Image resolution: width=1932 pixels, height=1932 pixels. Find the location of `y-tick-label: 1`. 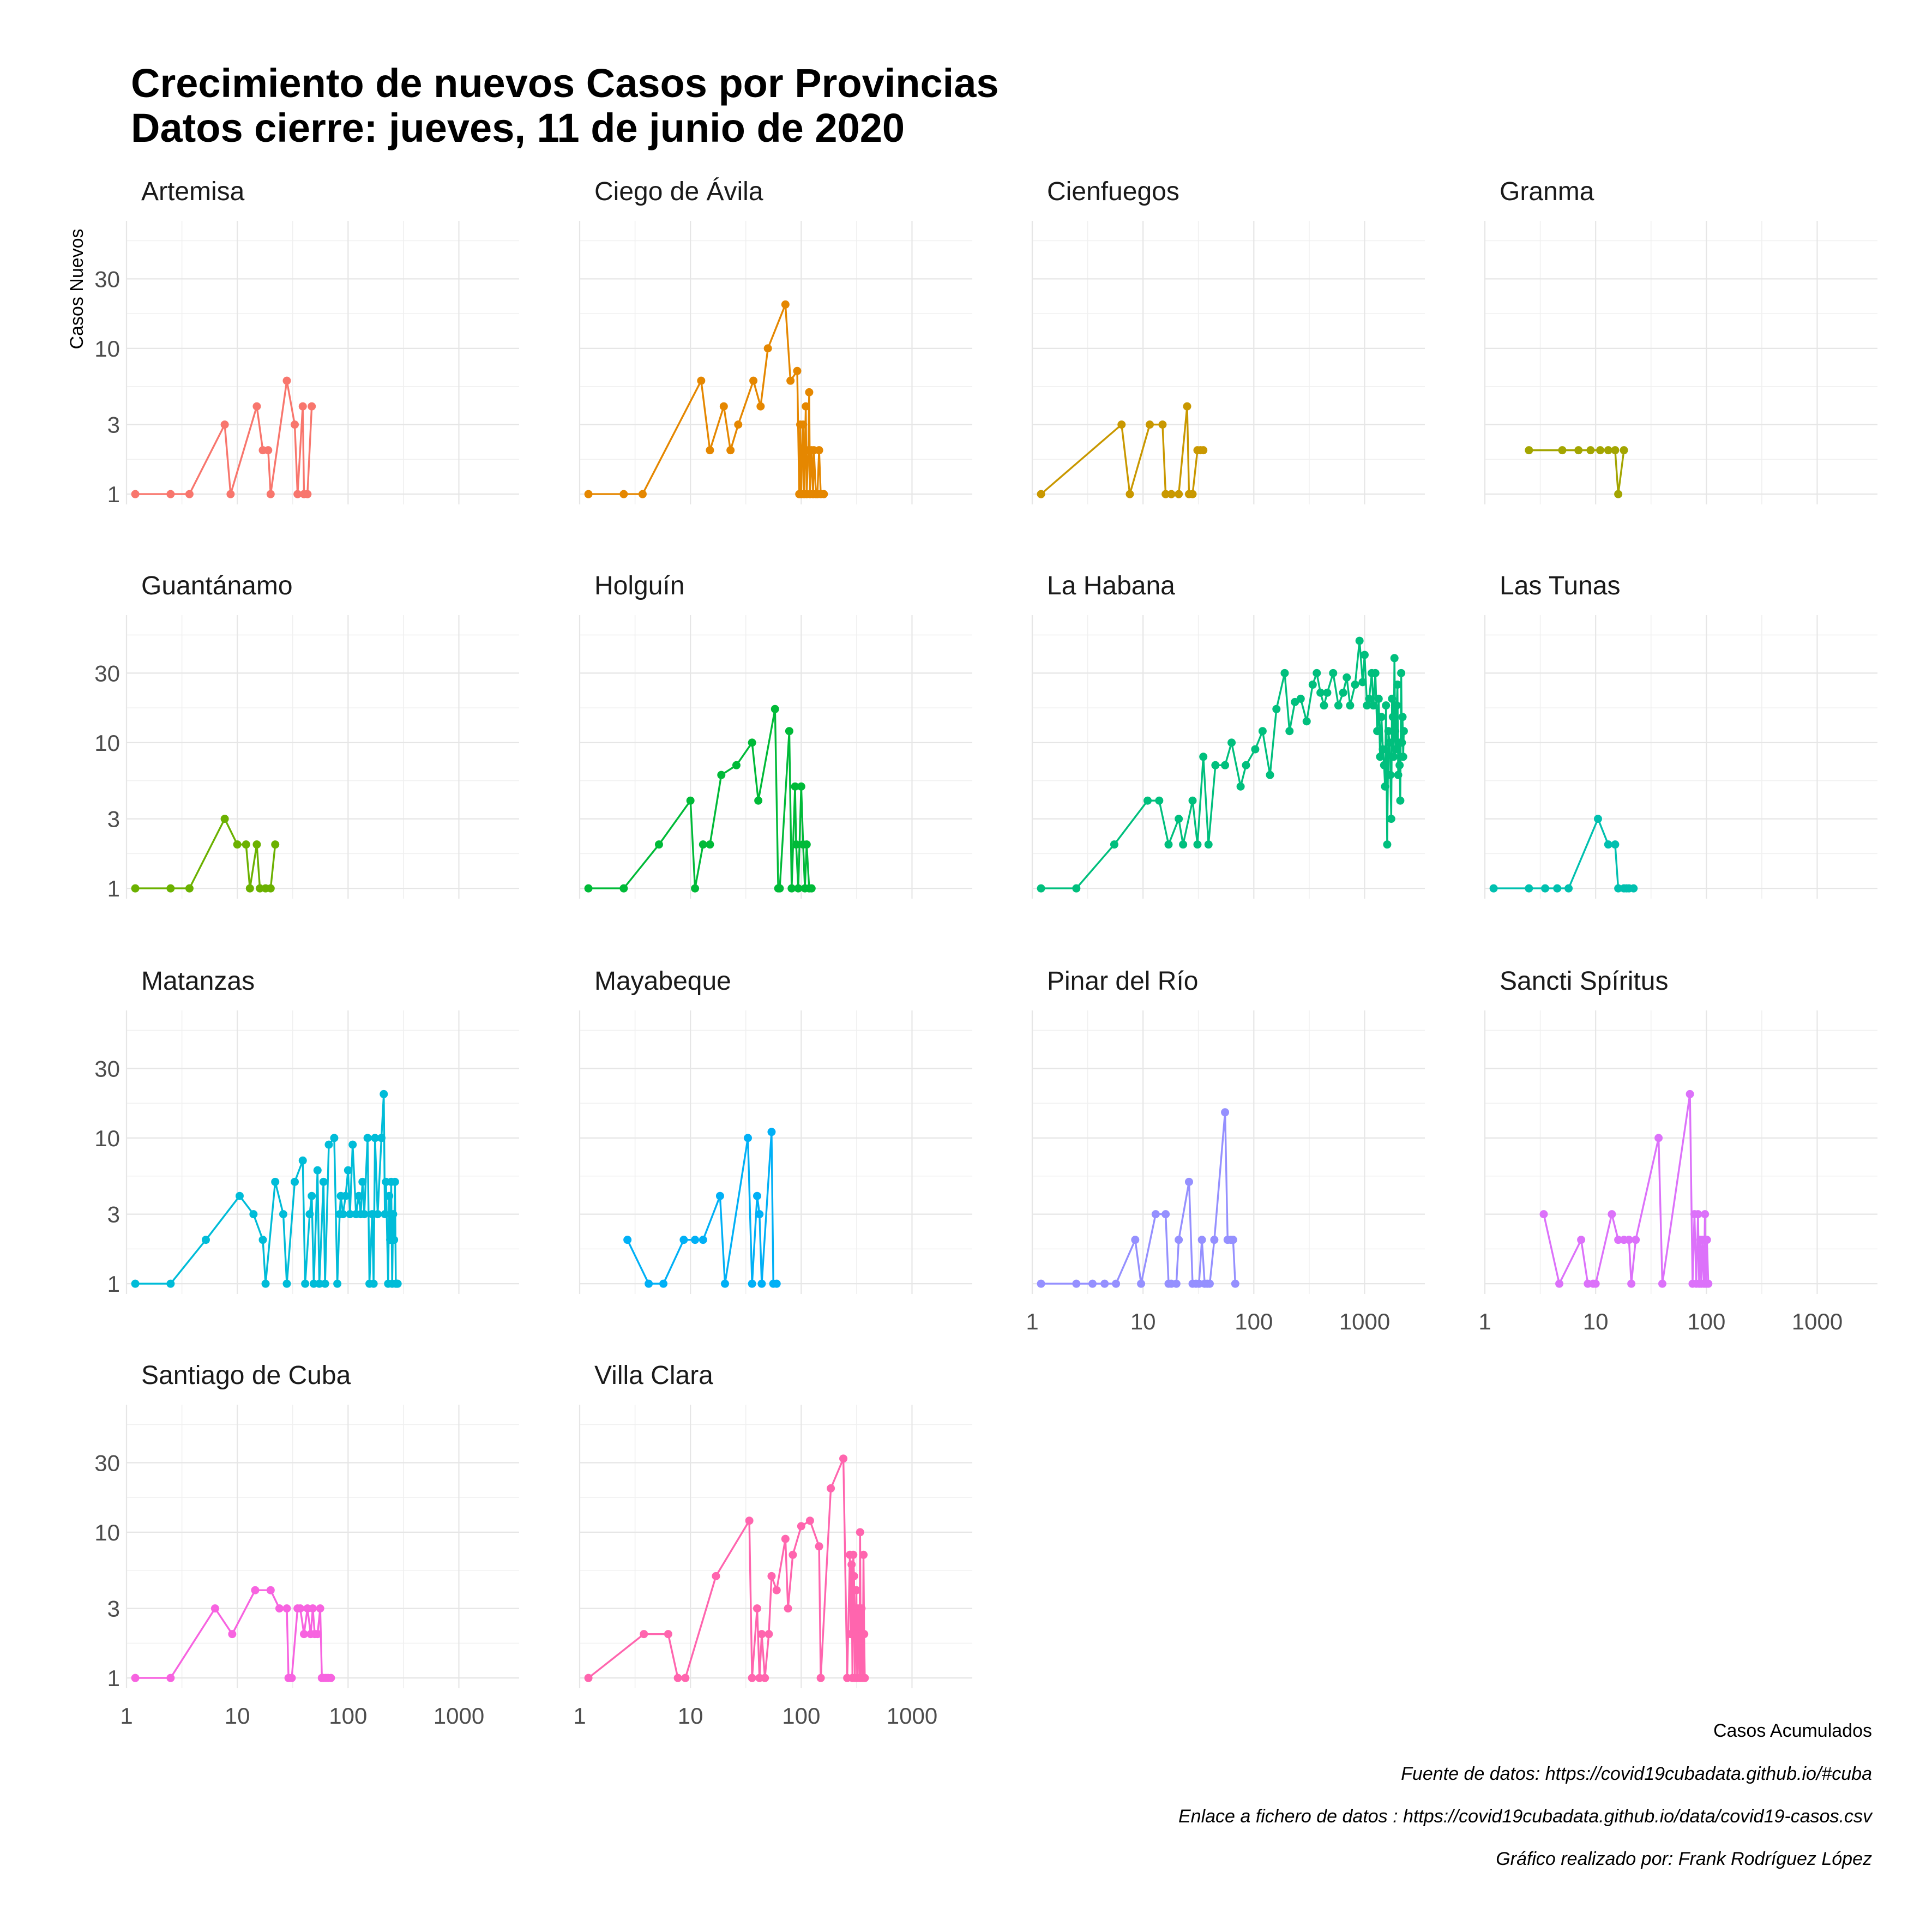

y-tick-label: 1 is located at coordinates (113, 1284).